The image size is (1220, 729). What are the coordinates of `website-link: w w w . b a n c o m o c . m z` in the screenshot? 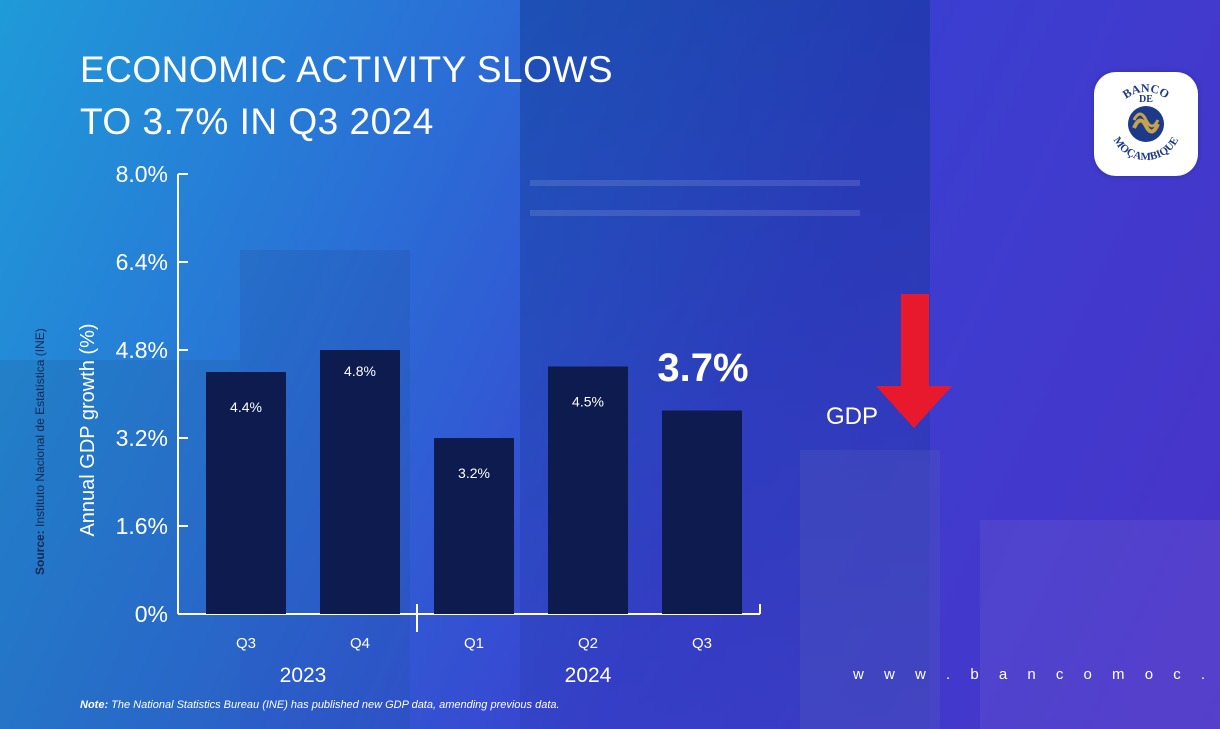 It's located at (1036, 674).